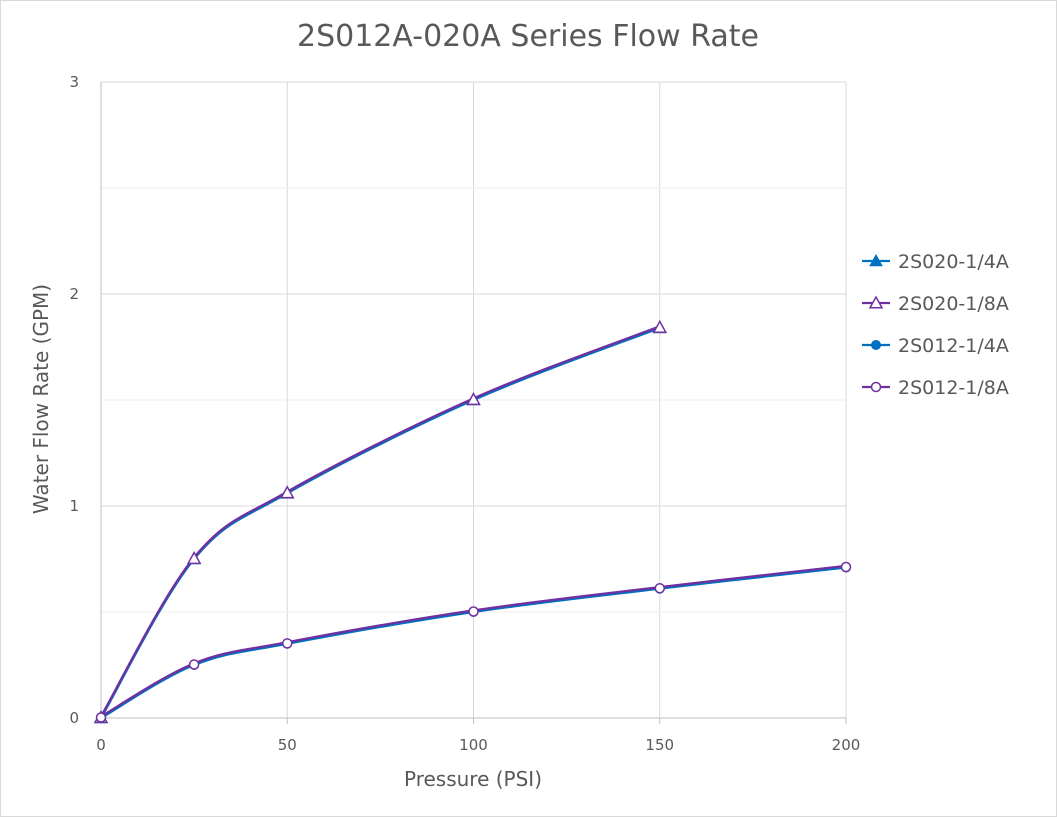  What do you see at coordinates (473, 745) in the screenshot?
I see `x-tick-label: 100` at bounding box center [473, 745].